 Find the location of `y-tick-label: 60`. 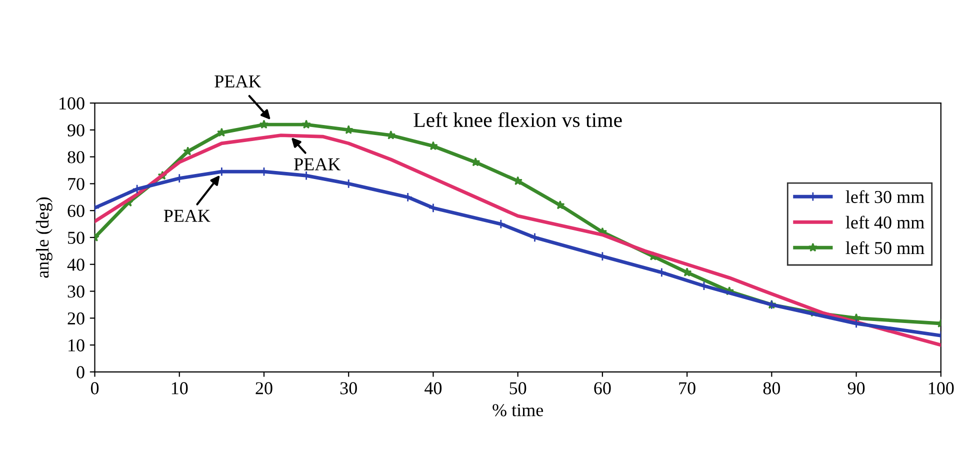

y-tick-label: 60 is located at coordinates (76, 211).